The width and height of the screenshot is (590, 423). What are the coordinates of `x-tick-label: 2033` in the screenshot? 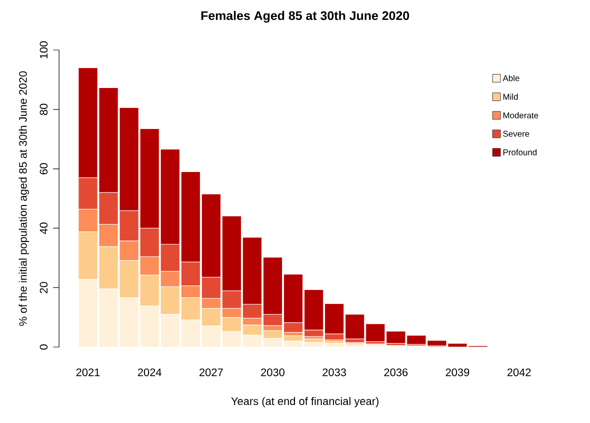 It's located at (334, 372).